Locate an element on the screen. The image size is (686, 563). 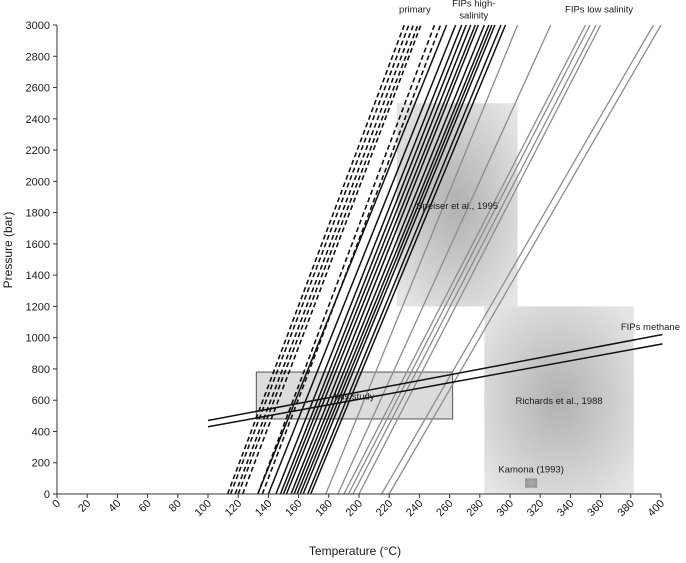
y-tick-label: 3000 is located at coordinates (38, 26).